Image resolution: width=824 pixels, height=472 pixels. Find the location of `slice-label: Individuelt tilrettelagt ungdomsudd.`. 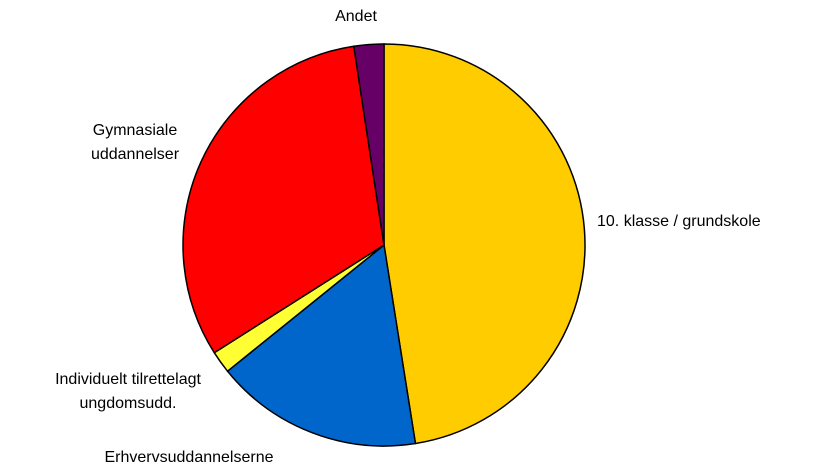

slice-label: Individuelt tilrettelagt ungdomsudd. is located at coordinates (128, 391).